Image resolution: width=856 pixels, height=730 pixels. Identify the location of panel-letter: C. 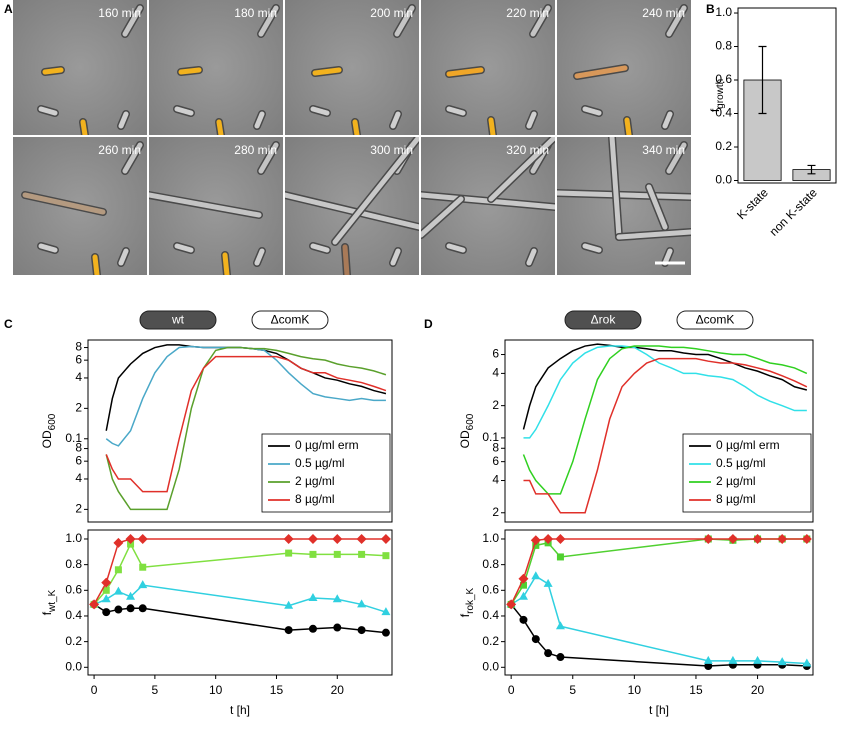
(8, 324).